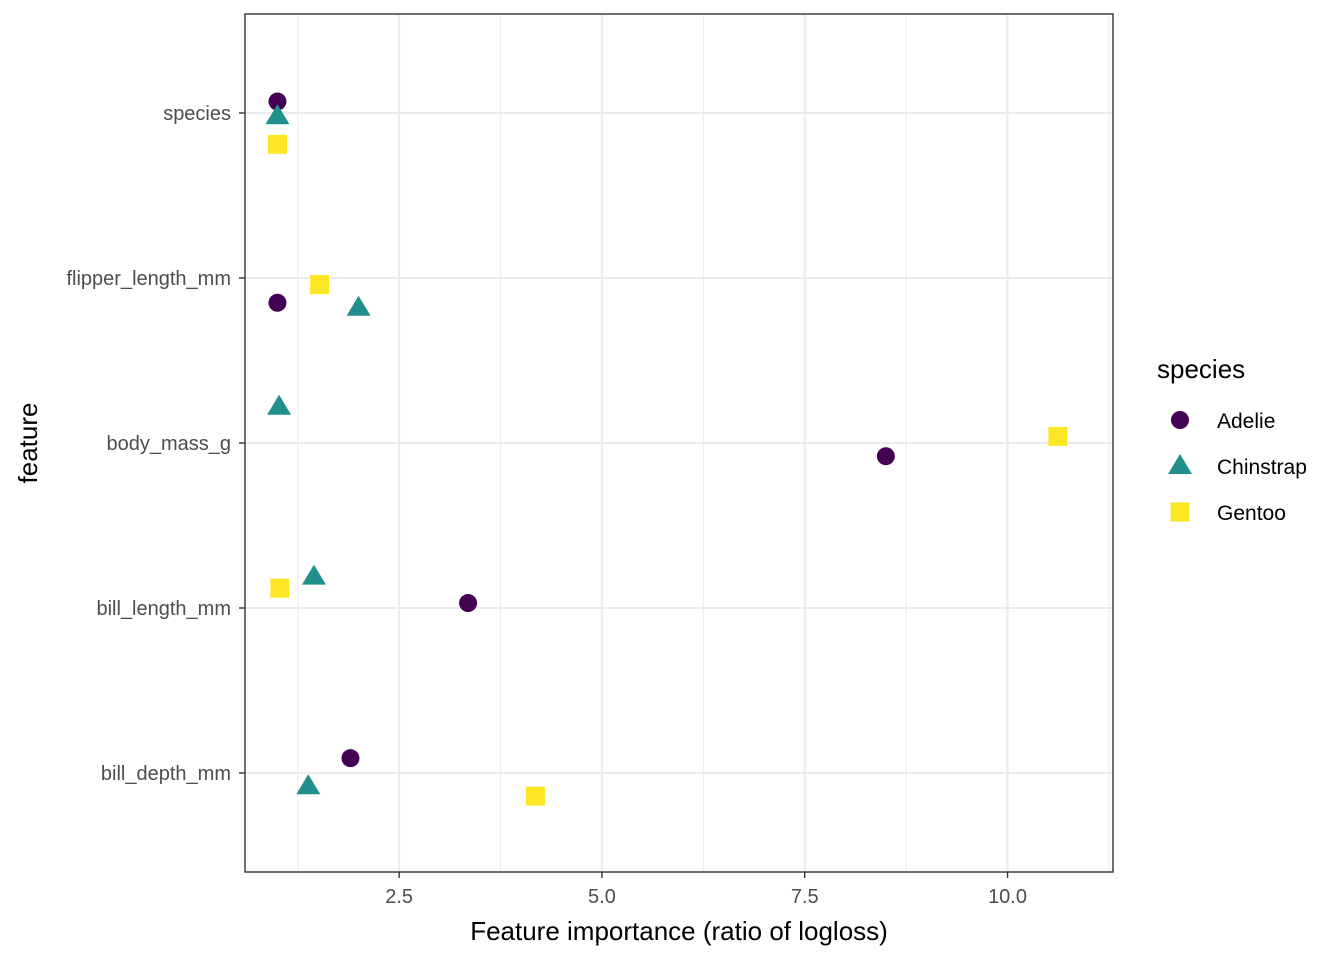 The image size is (1344, 965). Describe the element at coordinates (1180, 420) in the screenshot. I see `legend-key-adelie` at that location.